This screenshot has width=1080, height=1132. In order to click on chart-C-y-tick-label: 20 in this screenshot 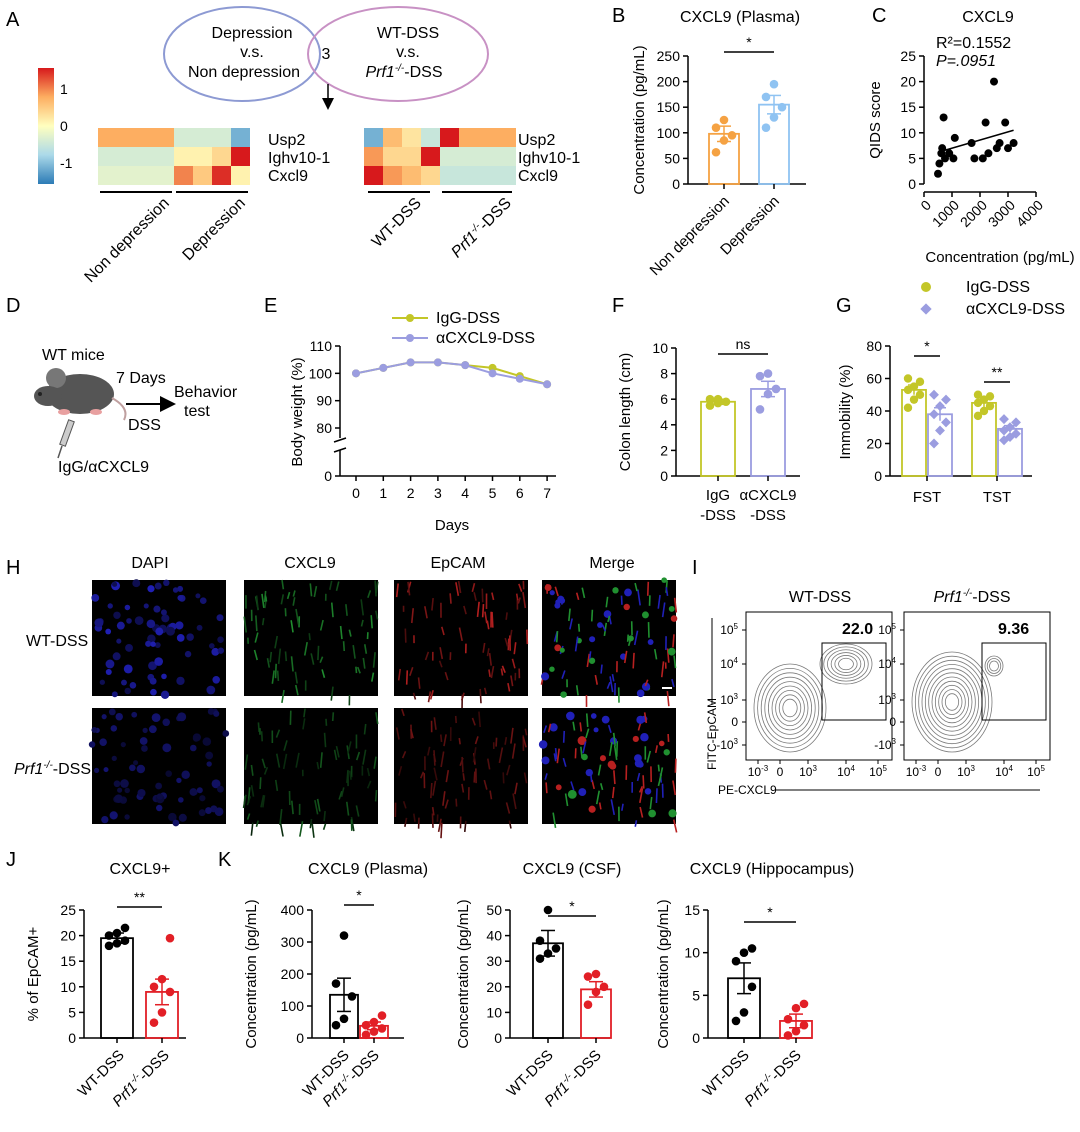, I will do `click(908, 82)`.